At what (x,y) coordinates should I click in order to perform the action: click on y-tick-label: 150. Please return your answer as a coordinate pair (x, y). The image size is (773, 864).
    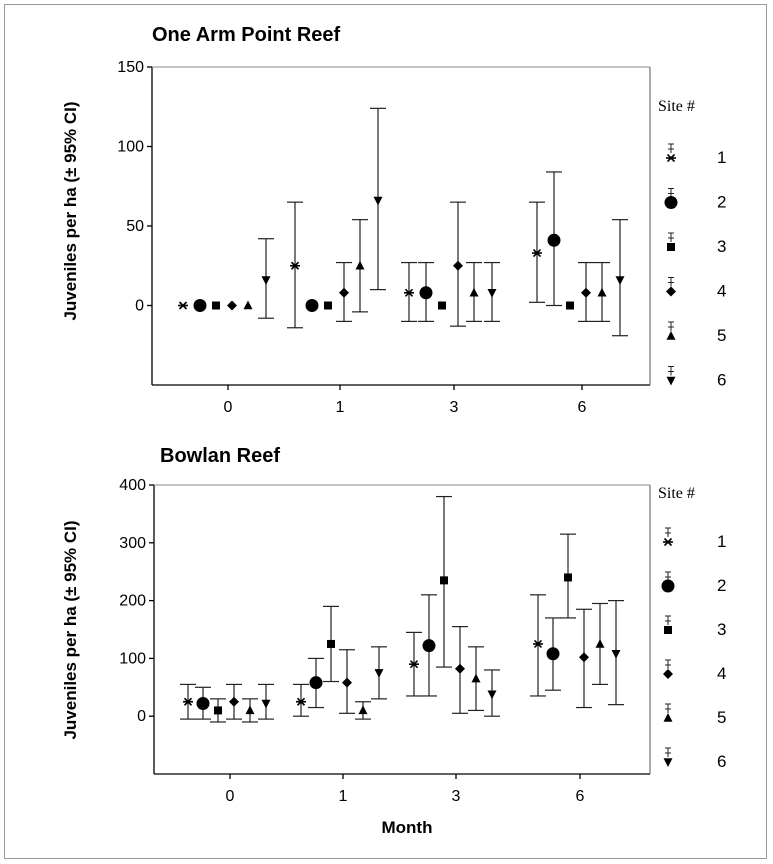
    Looking at the image, I should click on (130, 67).